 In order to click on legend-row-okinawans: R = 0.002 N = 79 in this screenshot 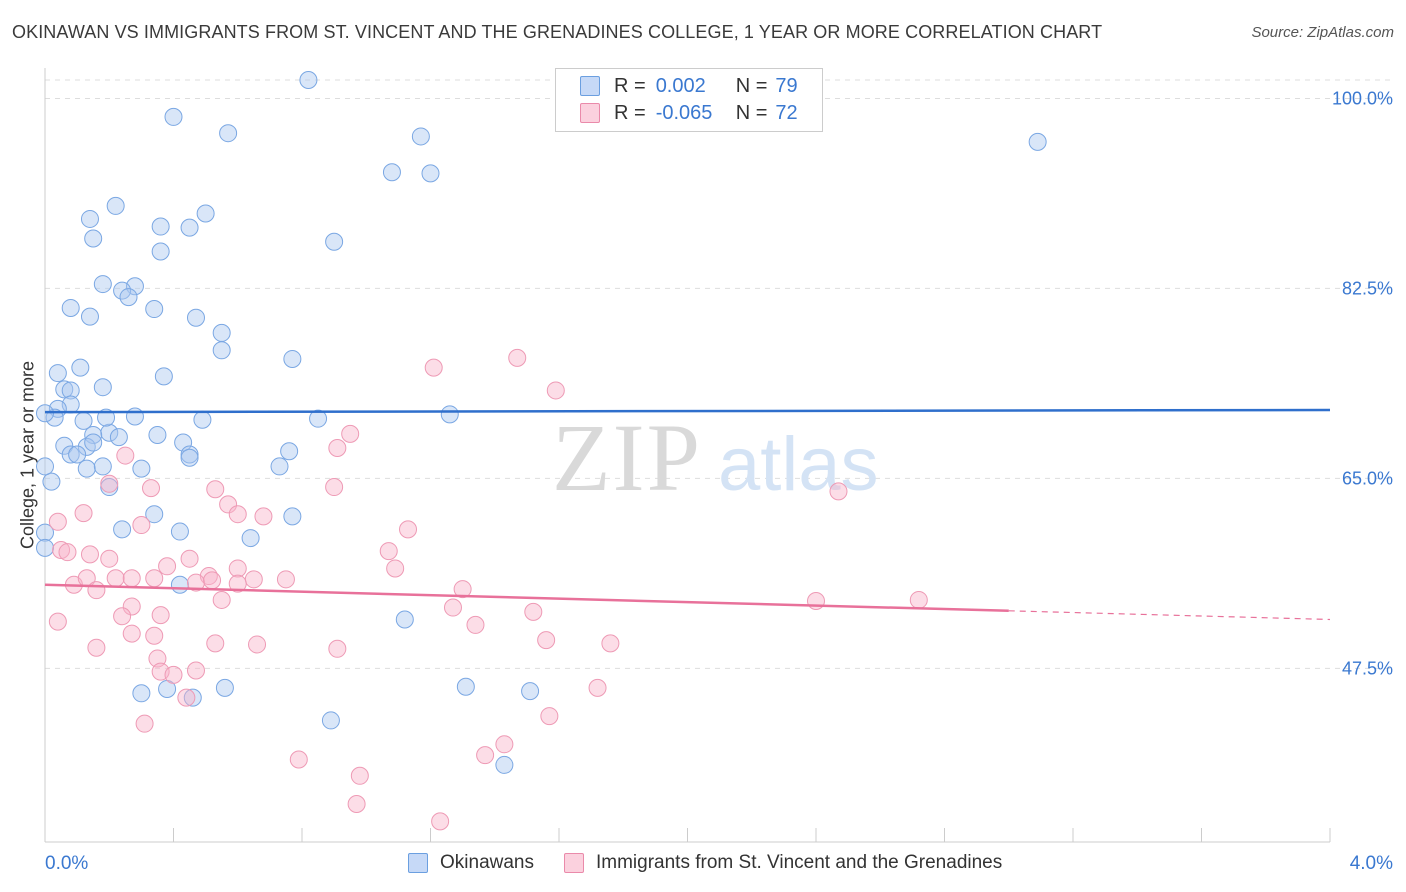, I will do `click(677, 86)`.